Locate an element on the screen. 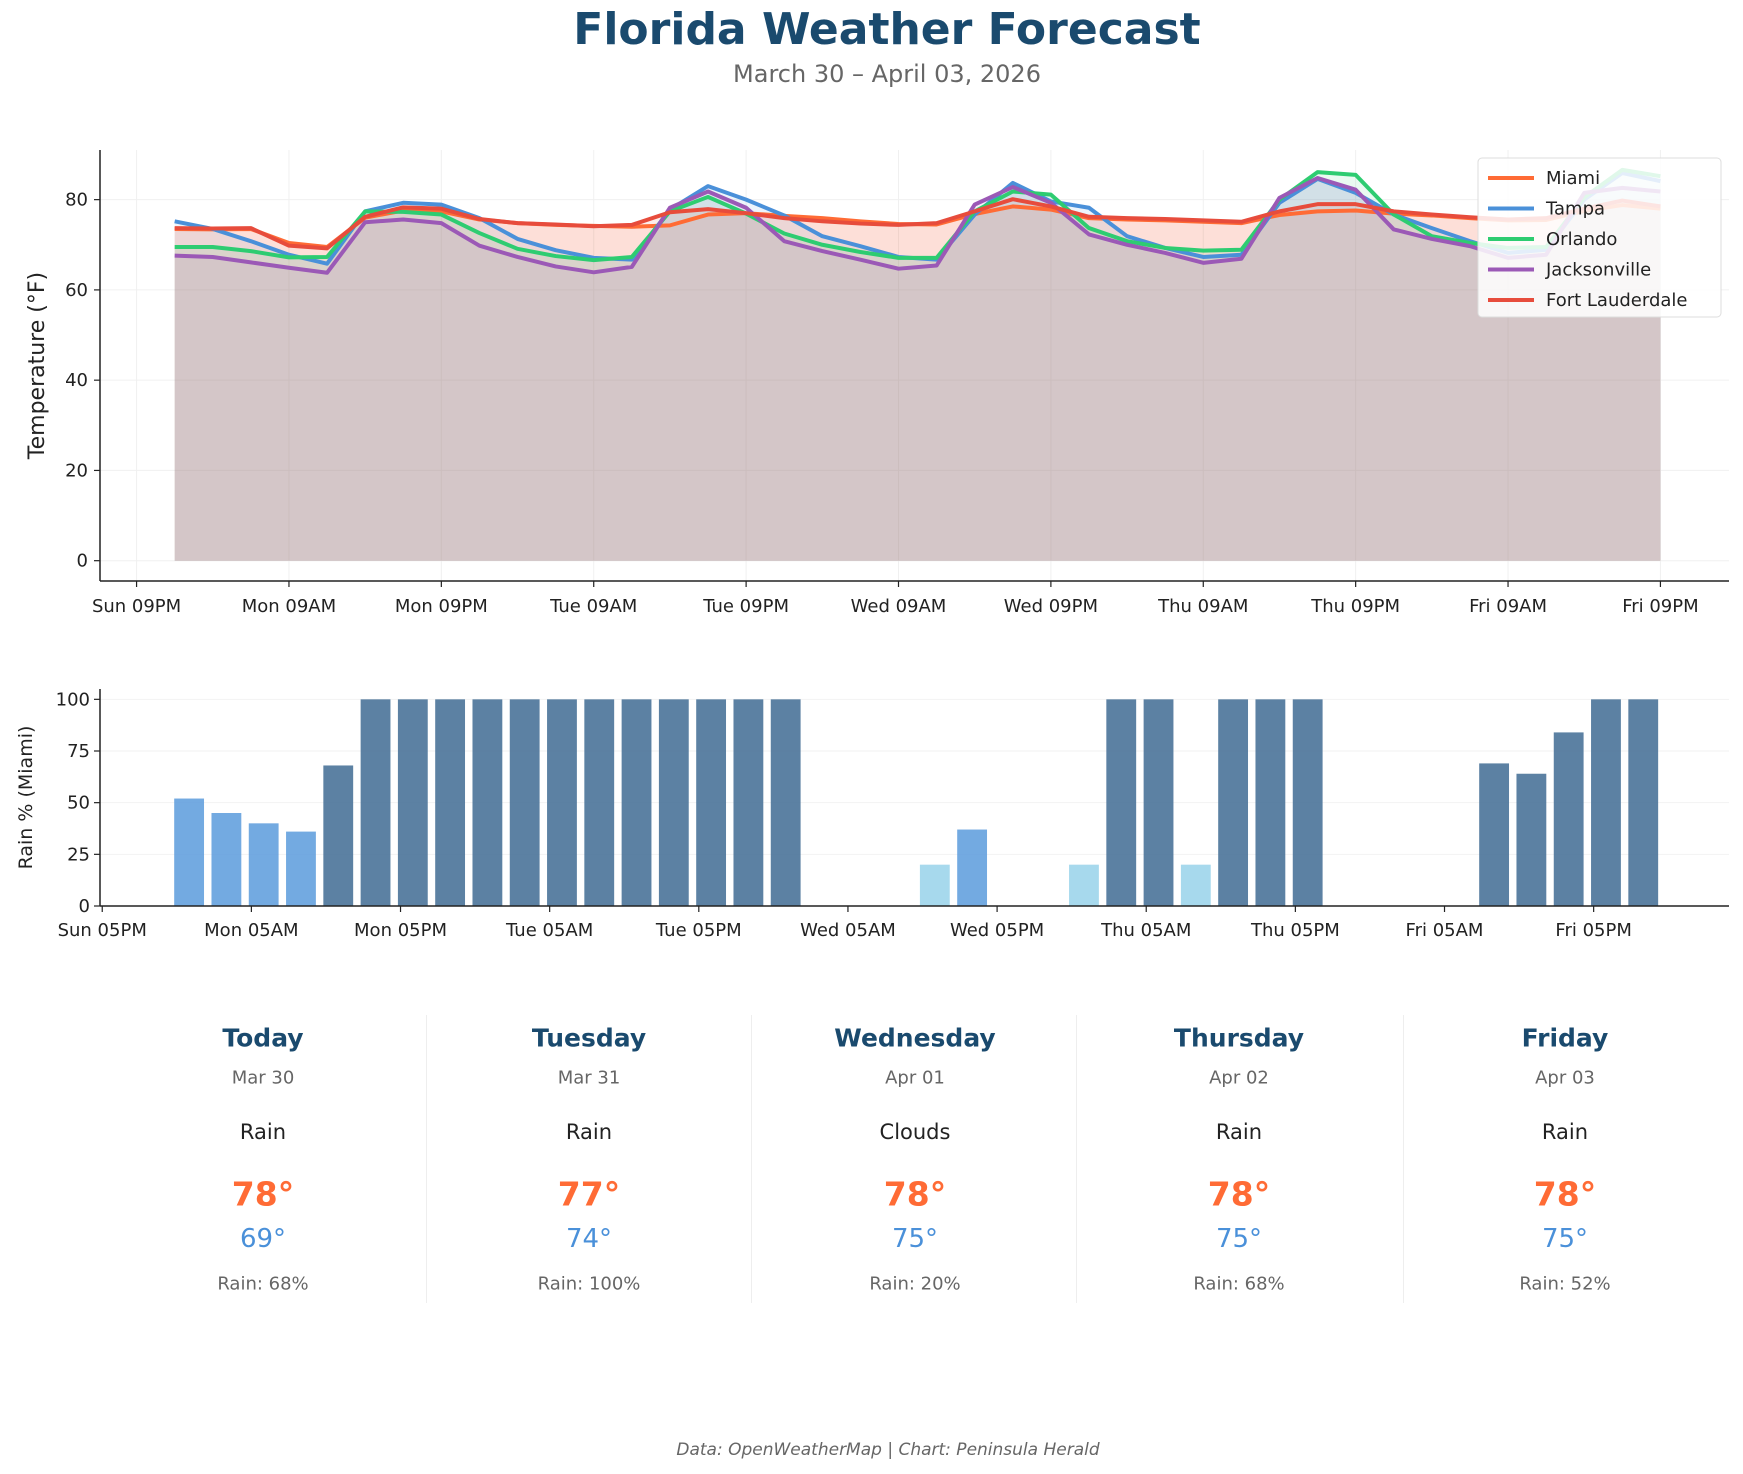 Image resolution: width=1743 pixels, height=1474 pixels. line-jacksonville is located at coordinates (917, 225).